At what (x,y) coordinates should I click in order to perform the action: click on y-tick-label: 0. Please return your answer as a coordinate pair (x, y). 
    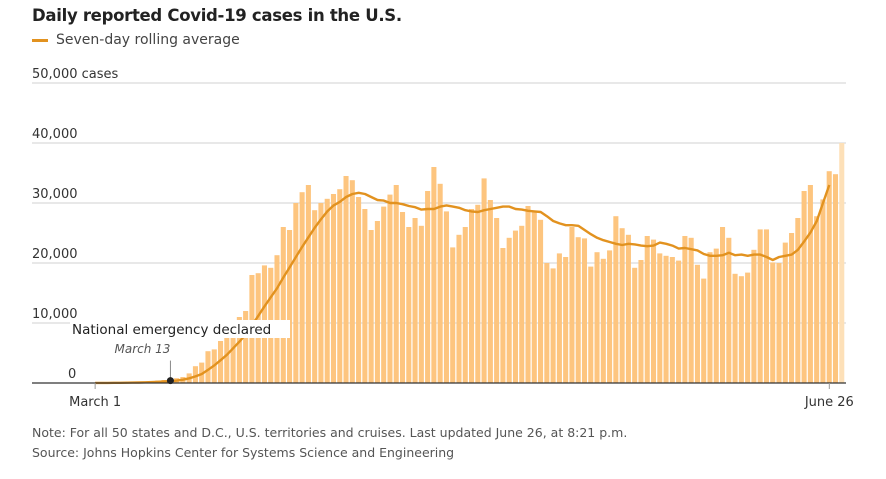
    Looking at the image, I should click on (72, 374).